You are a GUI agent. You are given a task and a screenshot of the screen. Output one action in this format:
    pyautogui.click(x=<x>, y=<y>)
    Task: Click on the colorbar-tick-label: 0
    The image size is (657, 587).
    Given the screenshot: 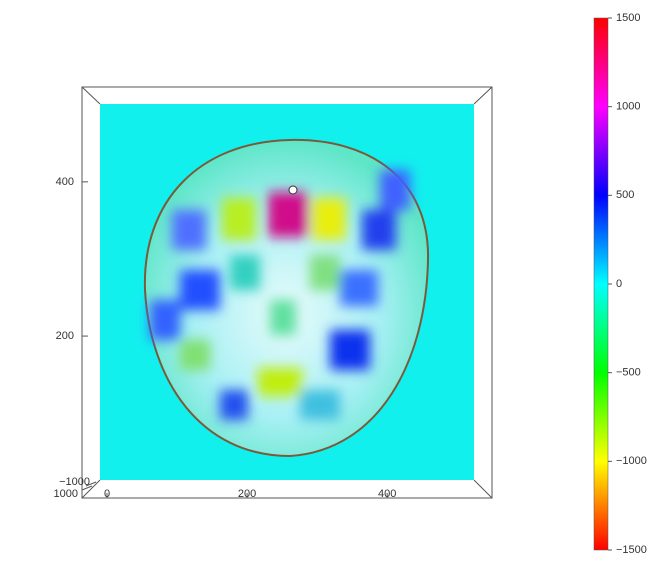 What is the action you would take?
    pyautogui.click(x=619, y=284)
    